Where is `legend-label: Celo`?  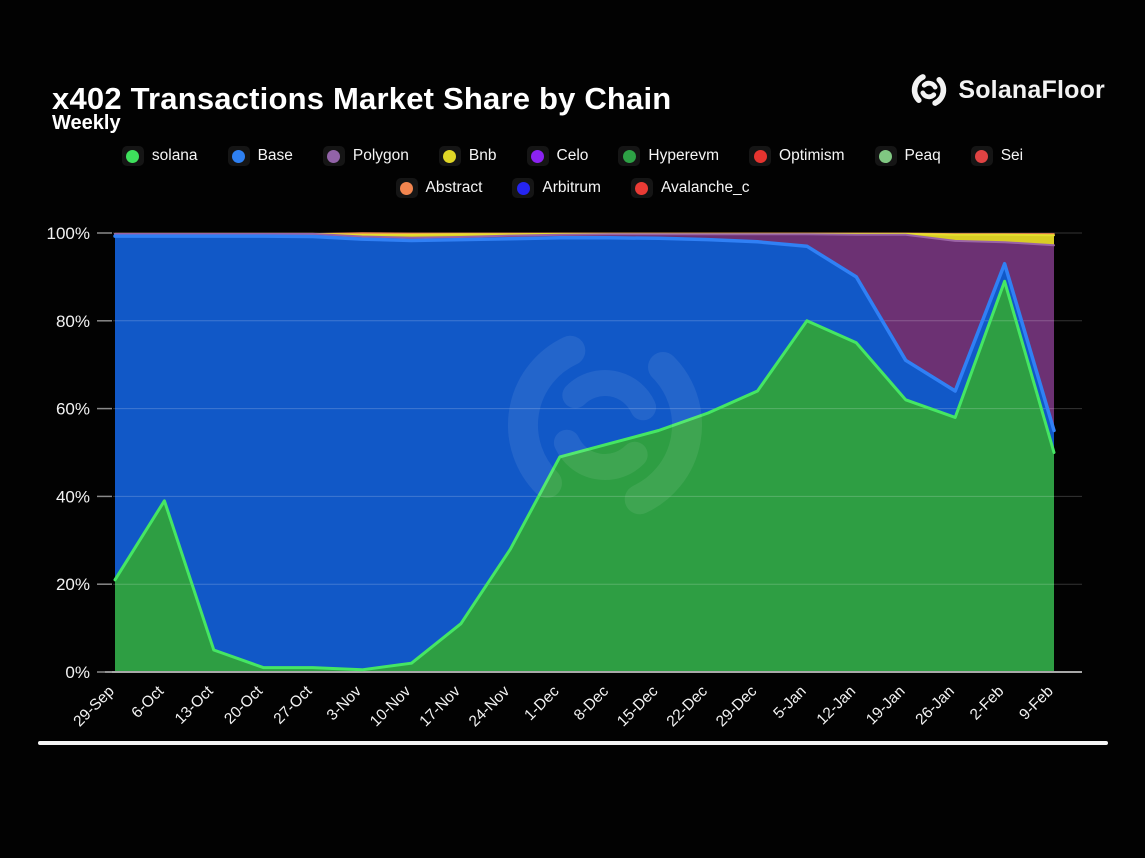 legend-label: Celo is located at coordinates (572, 155).